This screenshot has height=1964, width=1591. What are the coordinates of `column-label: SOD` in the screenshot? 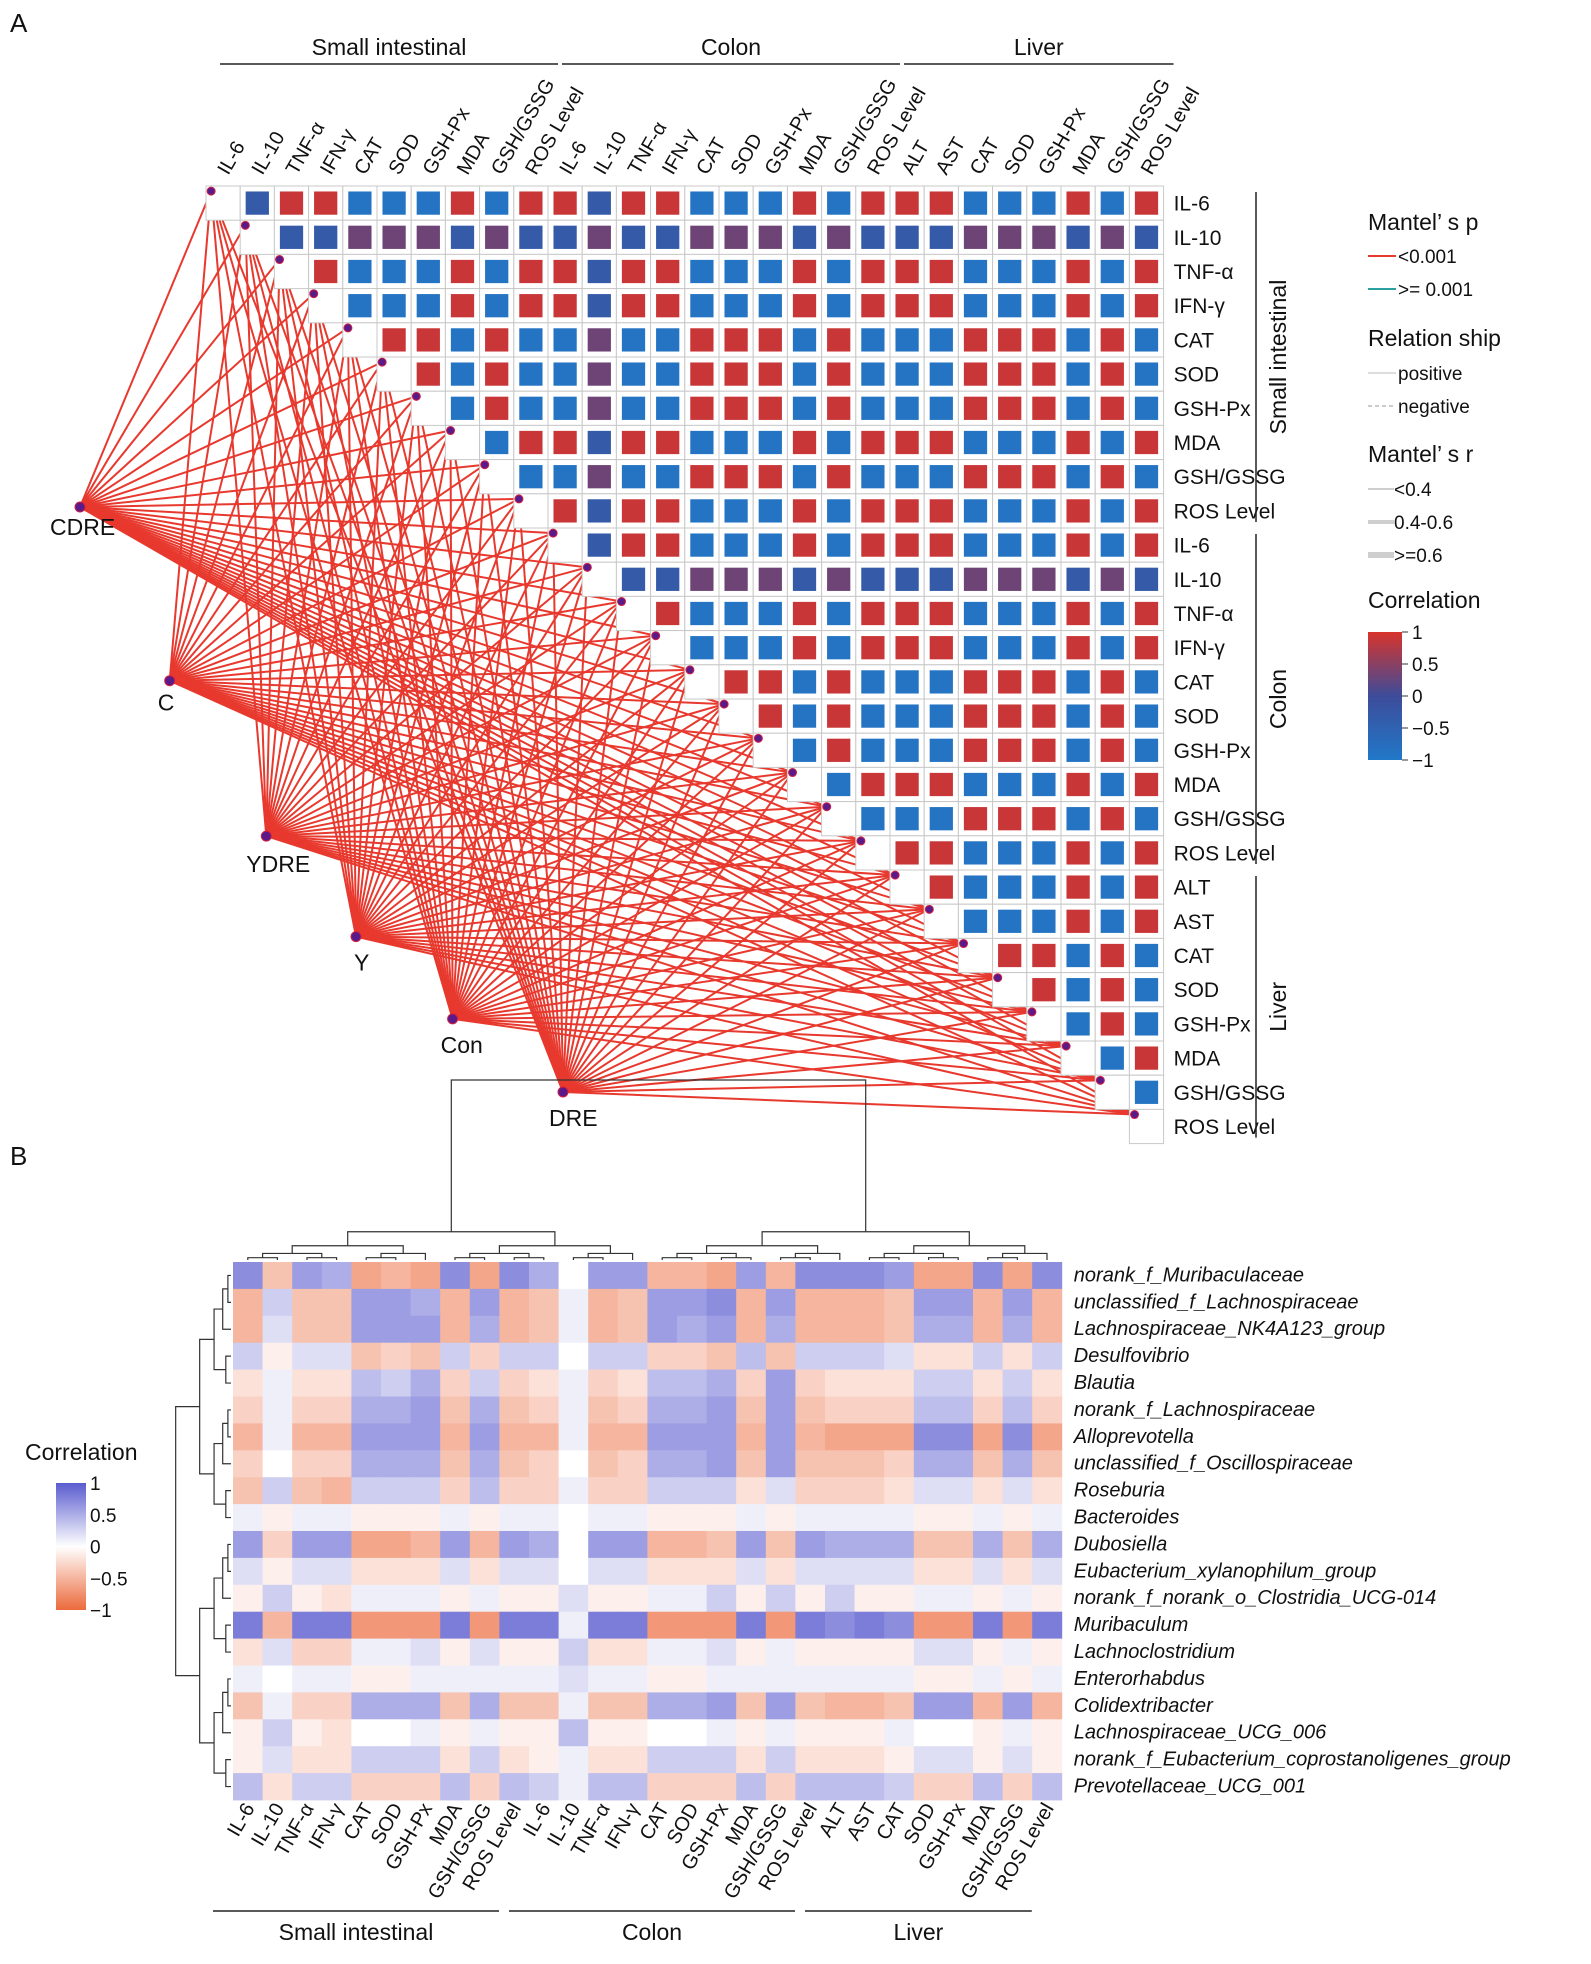 It's located at (1020, 154).